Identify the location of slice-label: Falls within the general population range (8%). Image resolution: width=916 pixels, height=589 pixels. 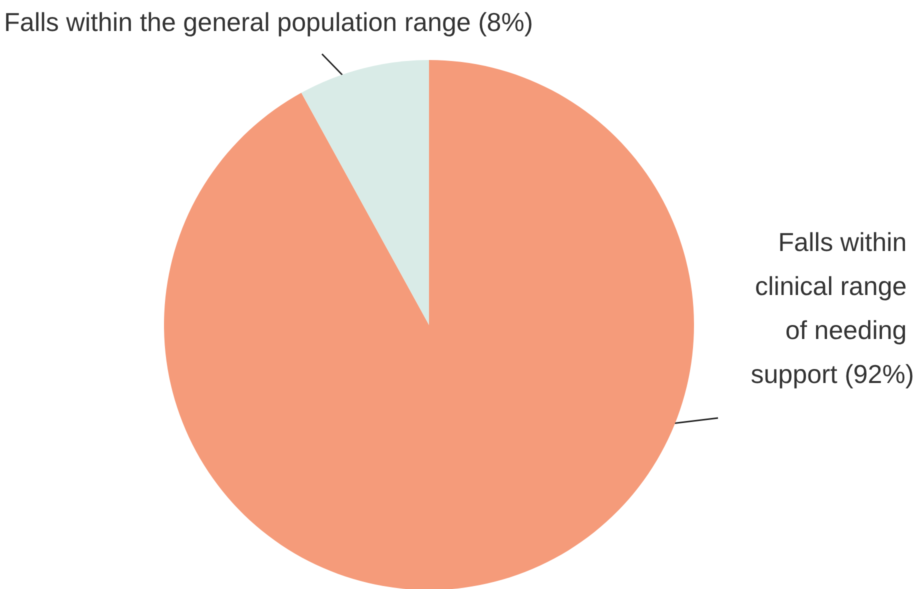
(268, 22).